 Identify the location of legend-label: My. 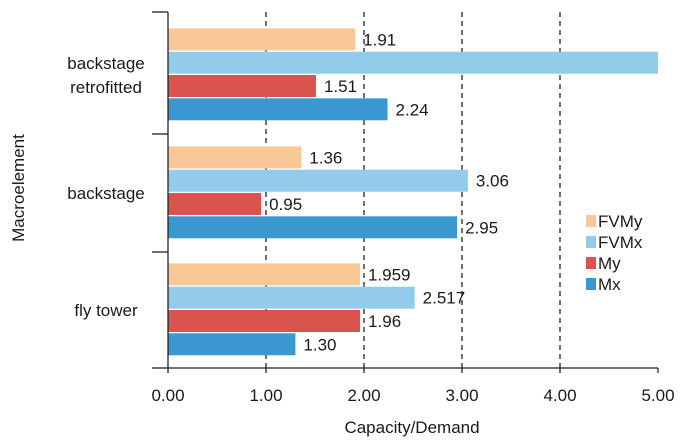
(609, 263).